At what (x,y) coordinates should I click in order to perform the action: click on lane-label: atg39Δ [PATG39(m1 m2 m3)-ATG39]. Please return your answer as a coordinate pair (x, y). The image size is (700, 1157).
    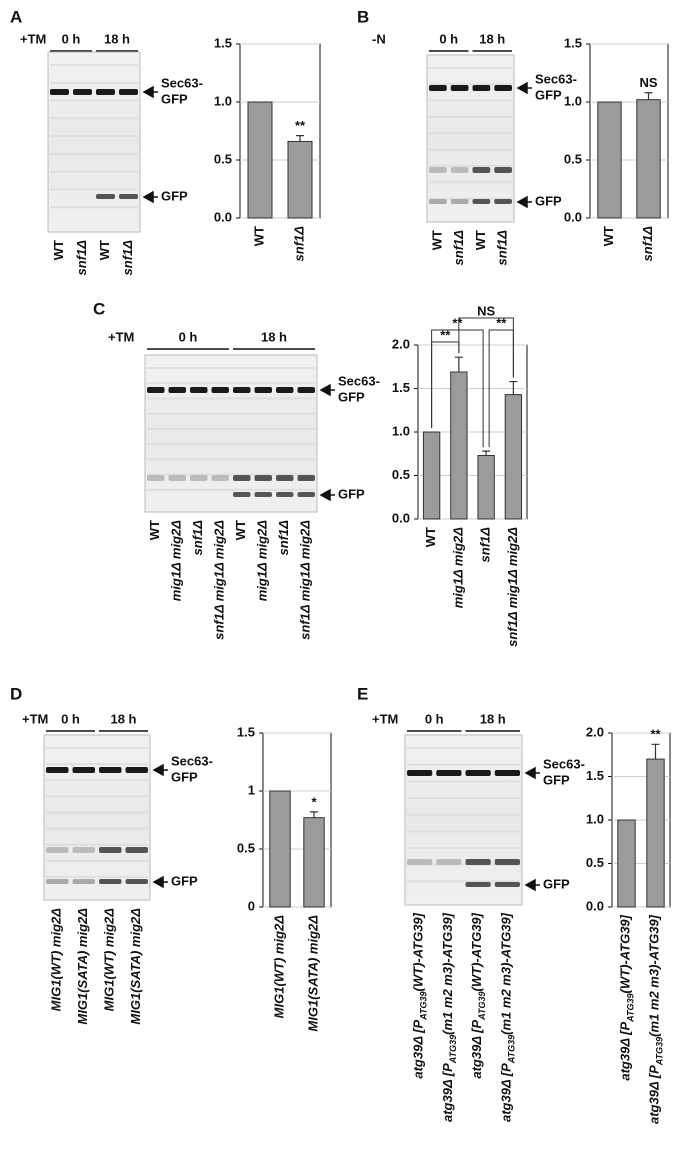
    Looking at the image, I should click on (449, 1017).